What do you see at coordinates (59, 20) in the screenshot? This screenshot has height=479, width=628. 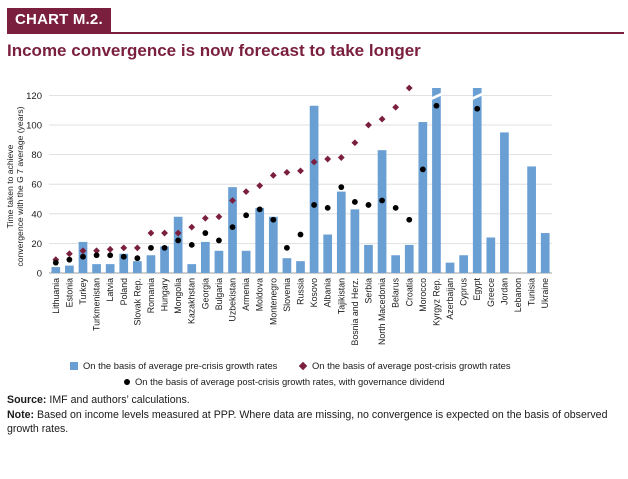 I see `chart-number-badge: CHART M.2.` at bounding box center [59, 20].